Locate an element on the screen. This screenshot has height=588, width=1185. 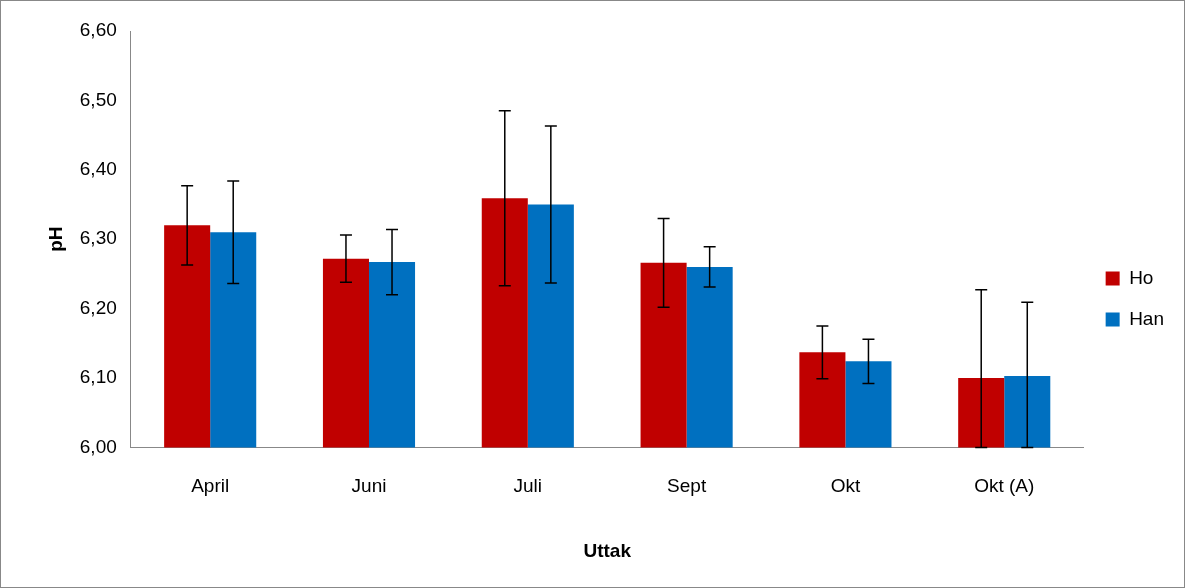
x-tick-label: April is located at coordinates (210, 486).